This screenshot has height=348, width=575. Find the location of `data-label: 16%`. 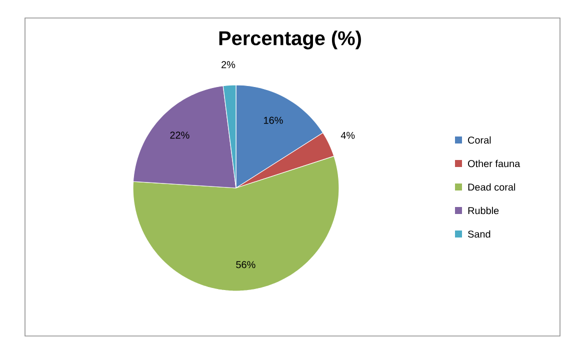

data-label: 16% is located at coordinates (273, 120).